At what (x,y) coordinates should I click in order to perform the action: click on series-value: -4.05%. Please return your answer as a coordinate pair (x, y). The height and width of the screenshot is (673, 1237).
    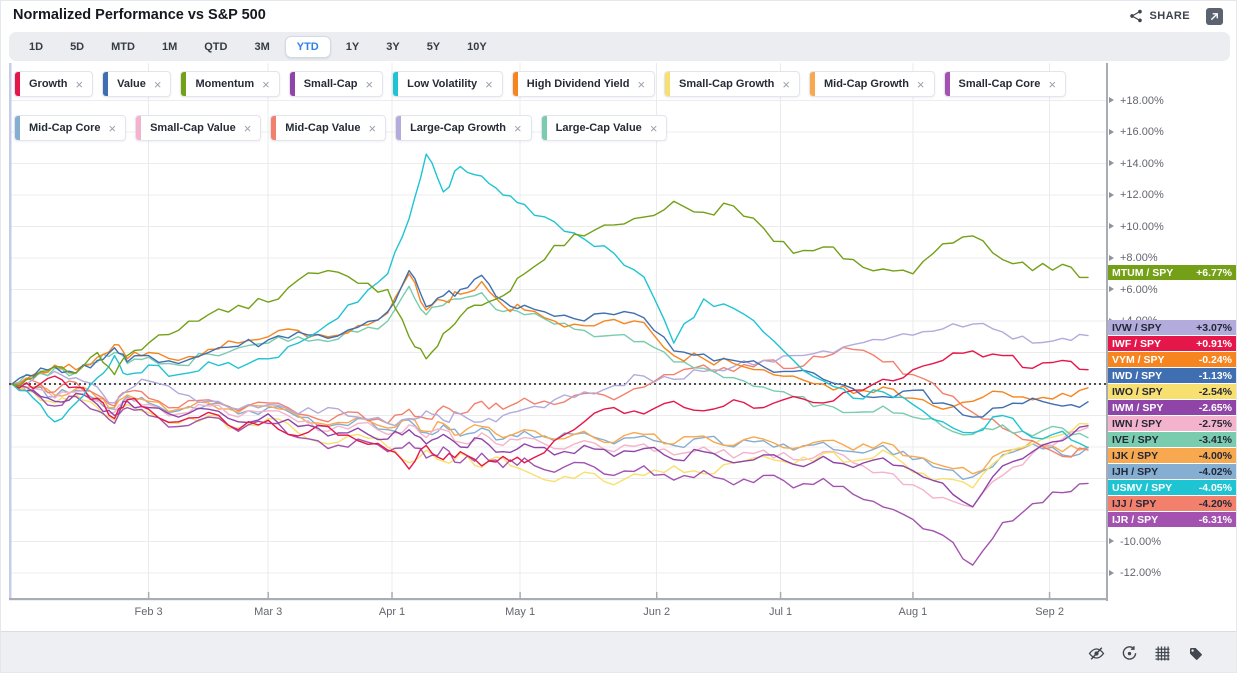
    Looking at the image, I should click on (1215, 487).